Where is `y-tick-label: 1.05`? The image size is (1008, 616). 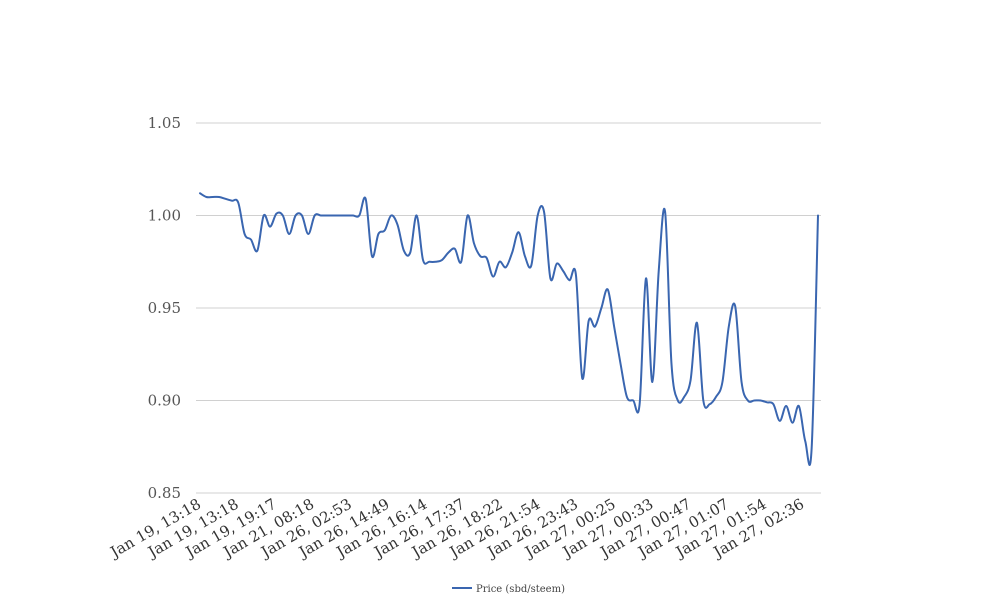 y-tick-label: 1.05 is located at coordinates (164, 123).